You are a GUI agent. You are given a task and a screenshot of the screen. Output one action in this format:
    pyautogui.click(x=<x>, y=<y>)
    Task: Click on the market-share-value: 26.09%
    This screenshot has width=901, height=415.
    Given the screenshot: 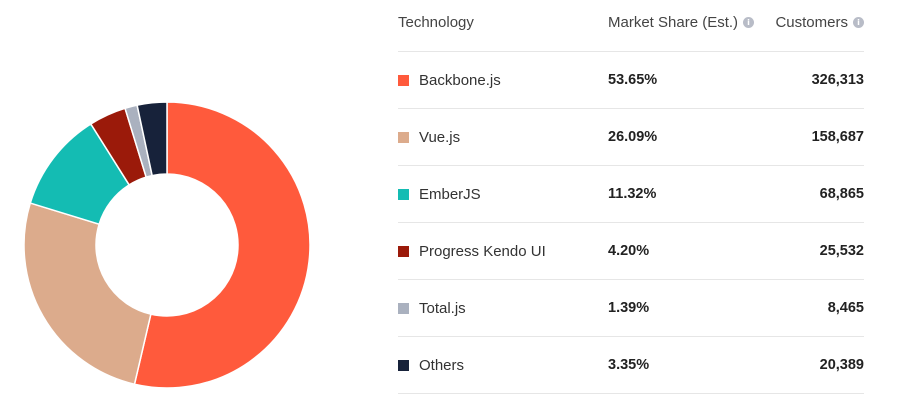 What is the action you would take?
    pyautogui.click(x=633, y=137)
    